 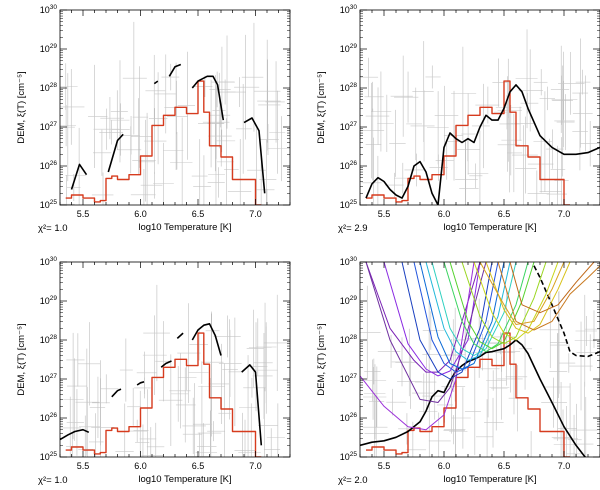 I want to click on chi-squared-label: χ²= 2.9, so click(x=353, y=228).